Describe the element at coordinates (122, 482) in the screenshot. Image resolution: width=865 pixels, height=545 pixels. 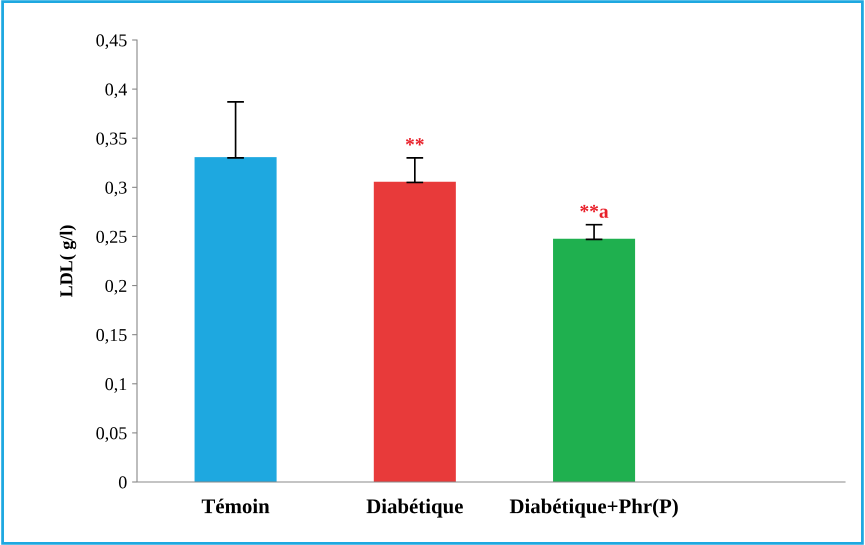
I see `y-tick-label: 0` at that location.